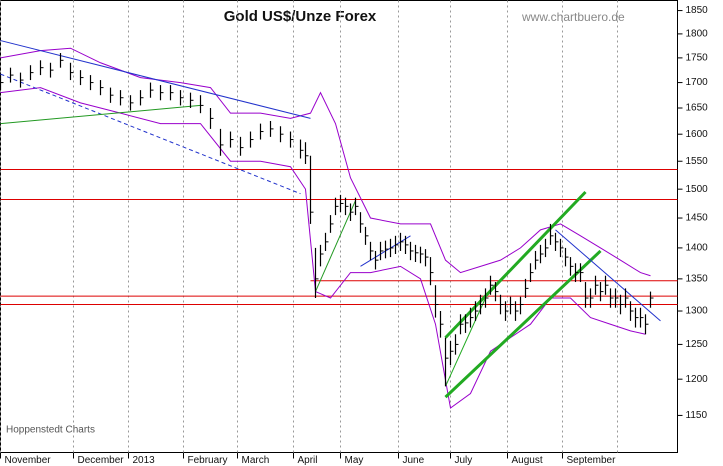 Image resolution: width=723 pixels, height=466 pixels. I want to click on y-tick-label: 1650, so click(697, 108).